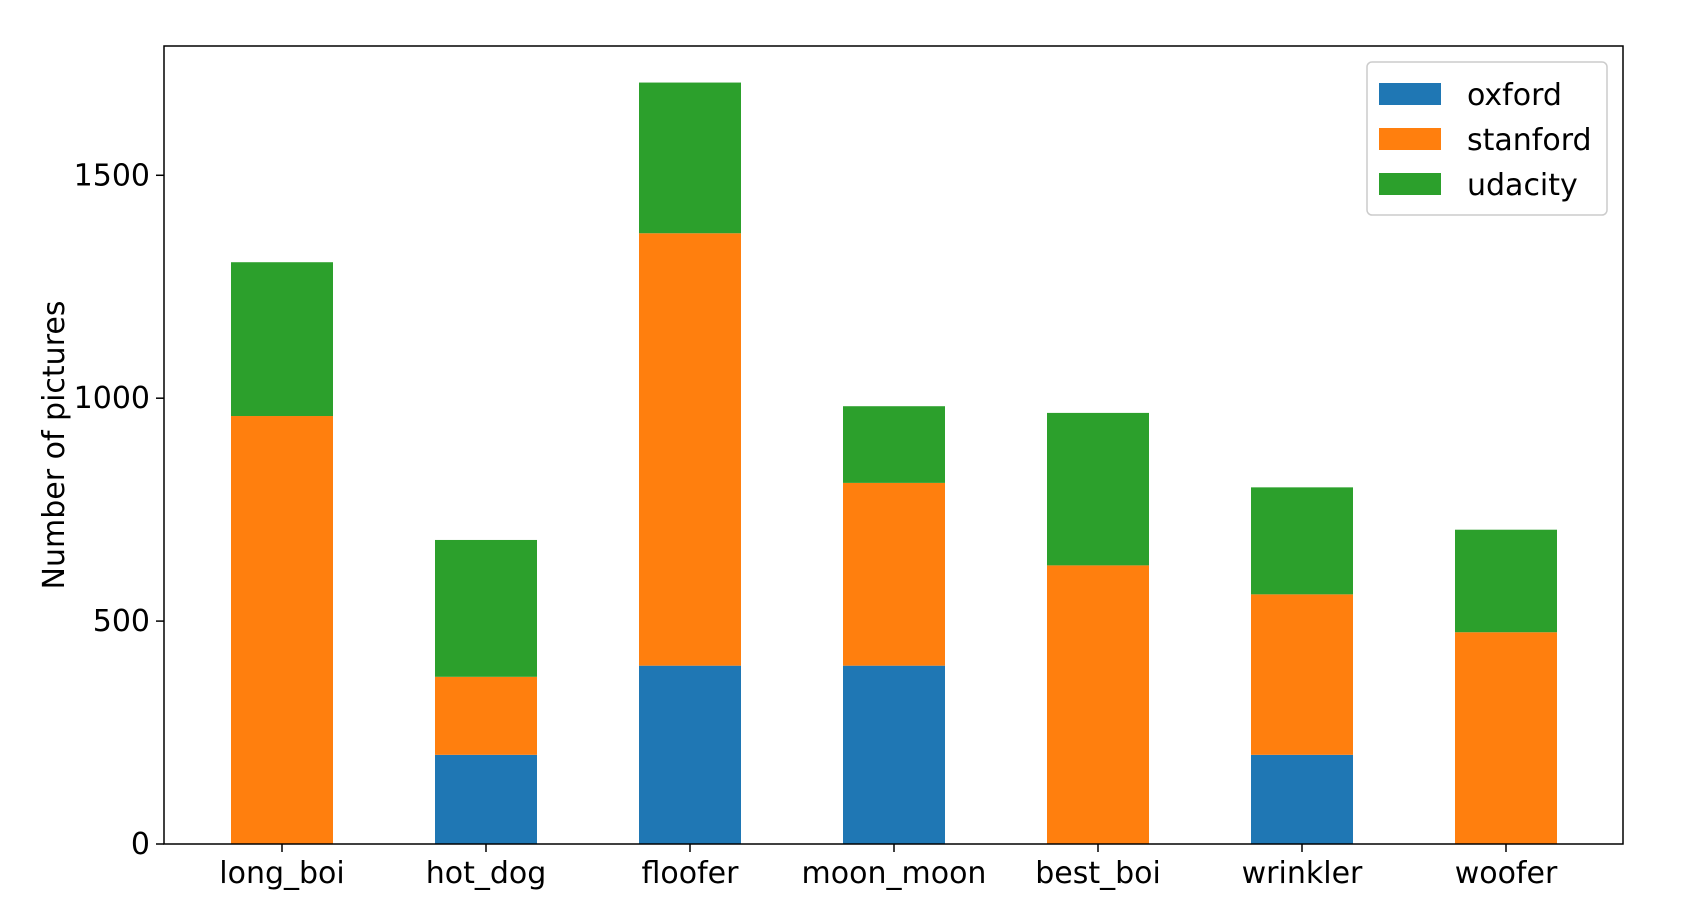 Image resolution: width=1684 pixels, height=901 pixels. I want to click on bar-udacity-moon_moon, so click(894, 444).